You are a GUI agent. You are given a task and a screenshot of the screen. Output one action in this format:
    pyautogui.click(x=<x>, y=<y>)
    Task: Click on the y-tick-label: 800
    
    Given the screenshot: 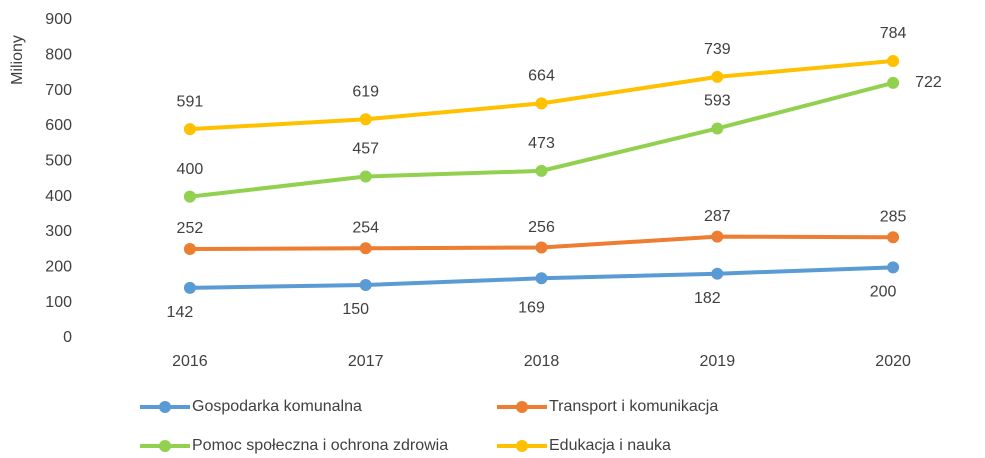 What is the action you would take?
    pyautogui.click(x=58, y=55)
    